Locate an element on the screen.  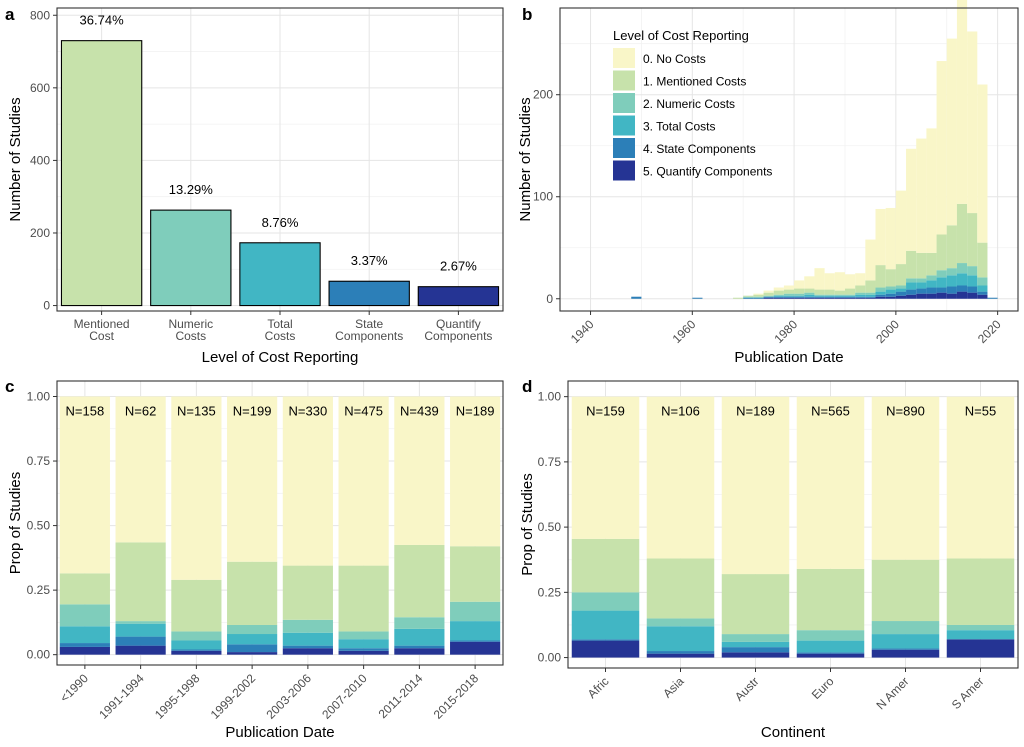
y-tick-label: 0.00 is located at coordinates (550, 658).